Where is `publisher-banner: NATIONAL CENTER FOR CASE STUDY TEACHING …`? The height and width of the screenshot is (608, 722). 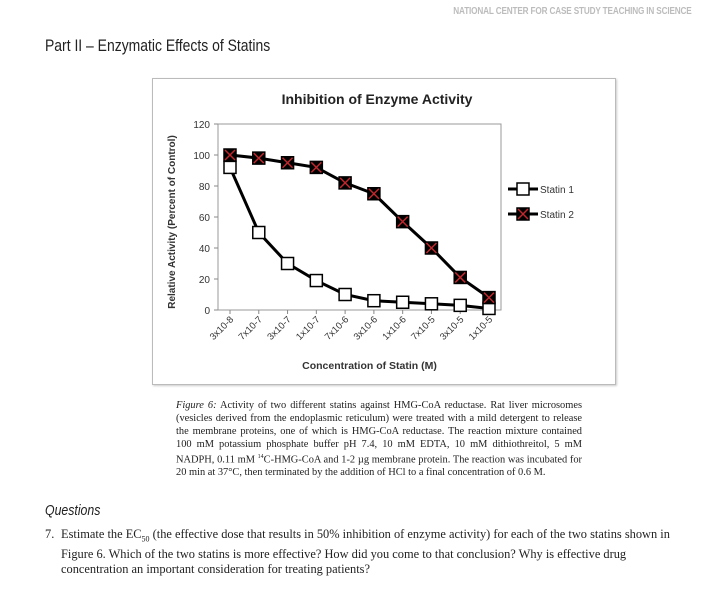
publisher-banner: NATIONAL CENTER FOR CASE STUDY TEACHING … is located at coordinates (572, 11).